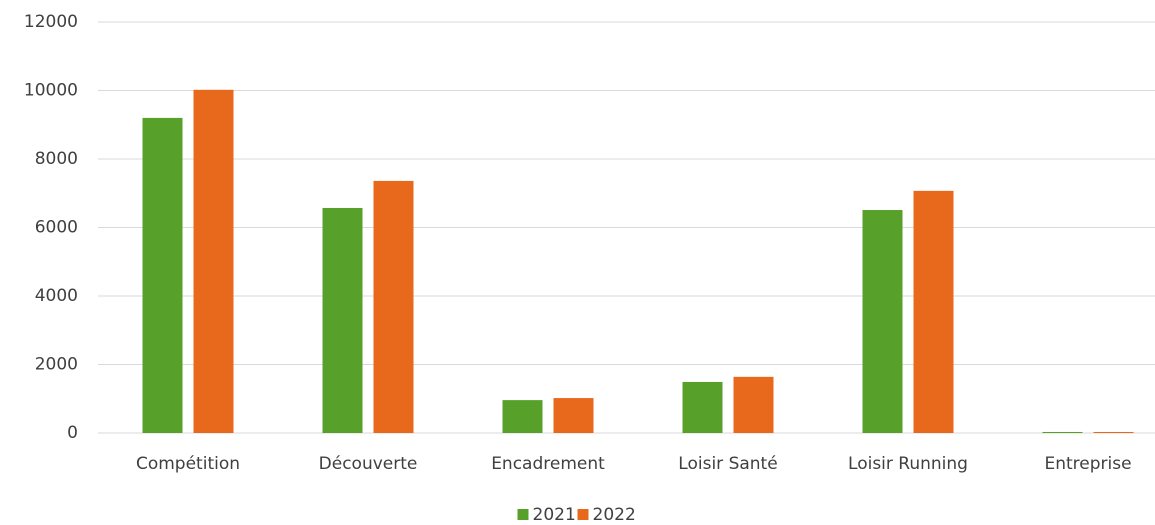  I want to click on y-tick-label: 6000, so click(56, 228).